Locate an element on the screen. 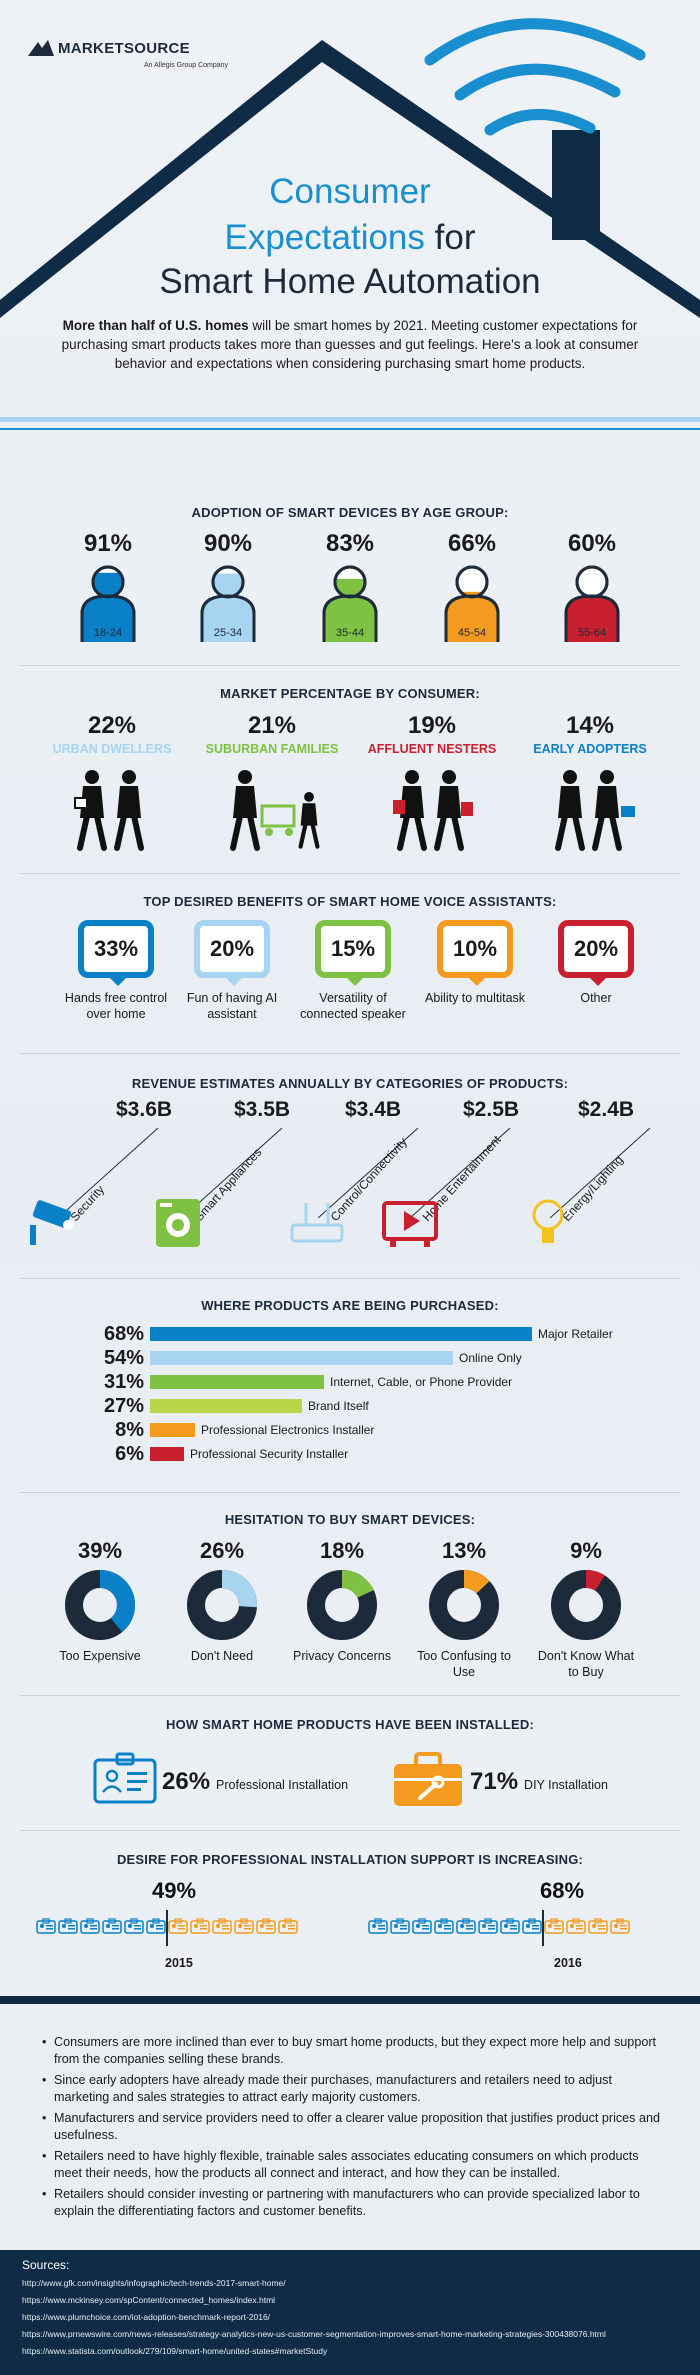  brand-tagline: An Allegis Group Company is located at coordinates (186, 65).